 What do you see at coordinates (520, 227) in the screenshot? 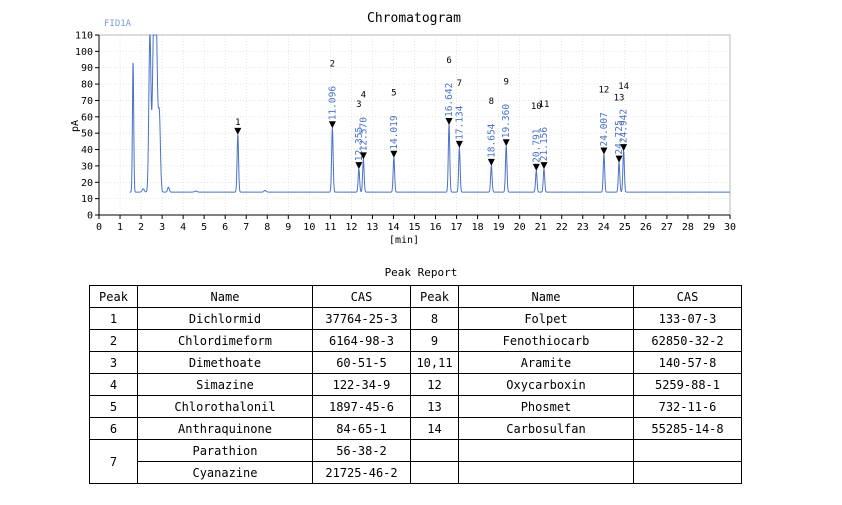
I see `x-tick-label: 20` at bounding box center [520, 227].